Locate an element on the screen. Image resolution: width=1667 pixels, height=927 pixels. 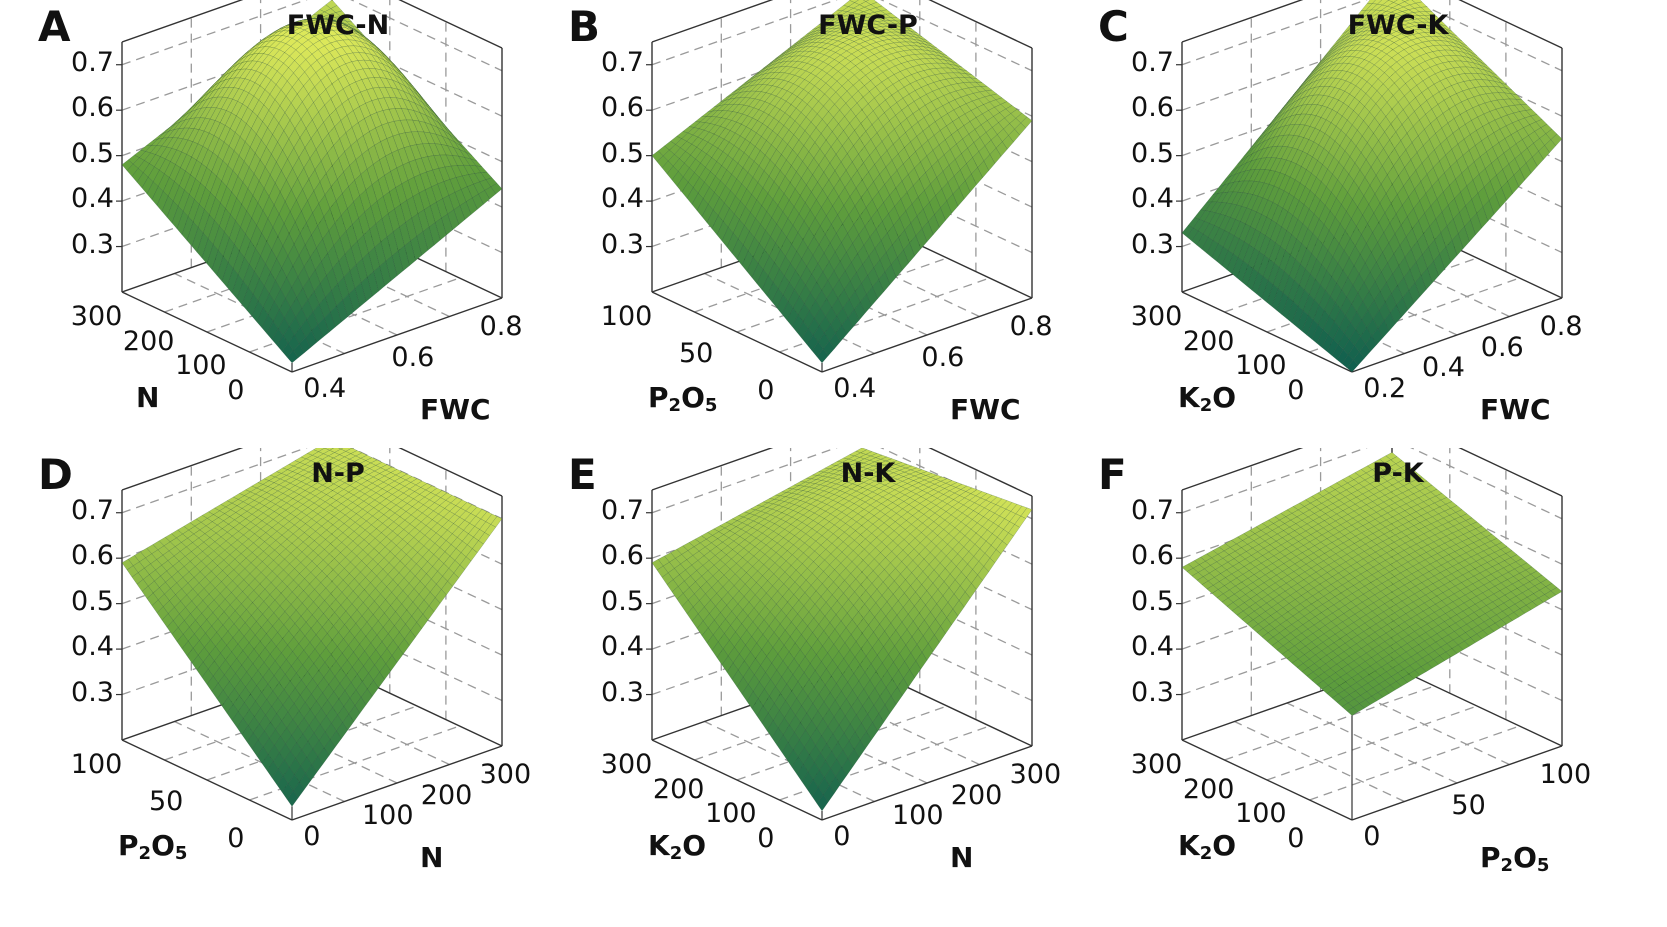
z-tick-label: 0.4 is located at coordinates (622, 199).